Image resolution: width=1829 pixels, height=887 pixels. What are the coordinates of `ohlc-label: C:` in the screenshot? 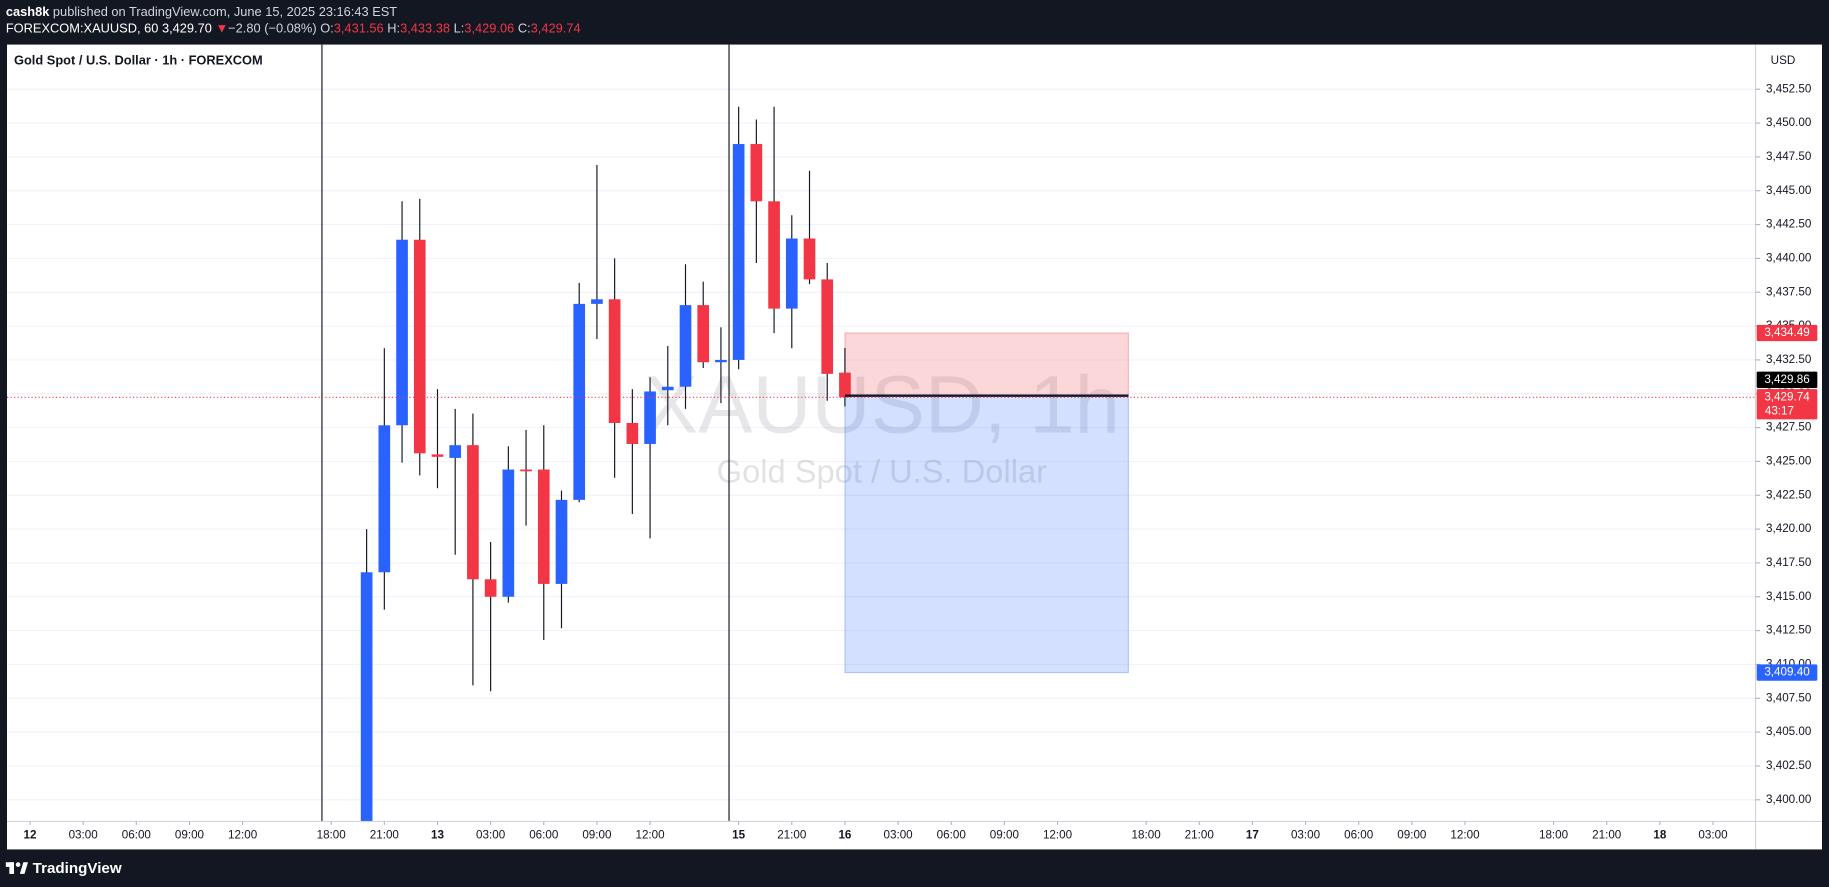 It's located at (524, 28).